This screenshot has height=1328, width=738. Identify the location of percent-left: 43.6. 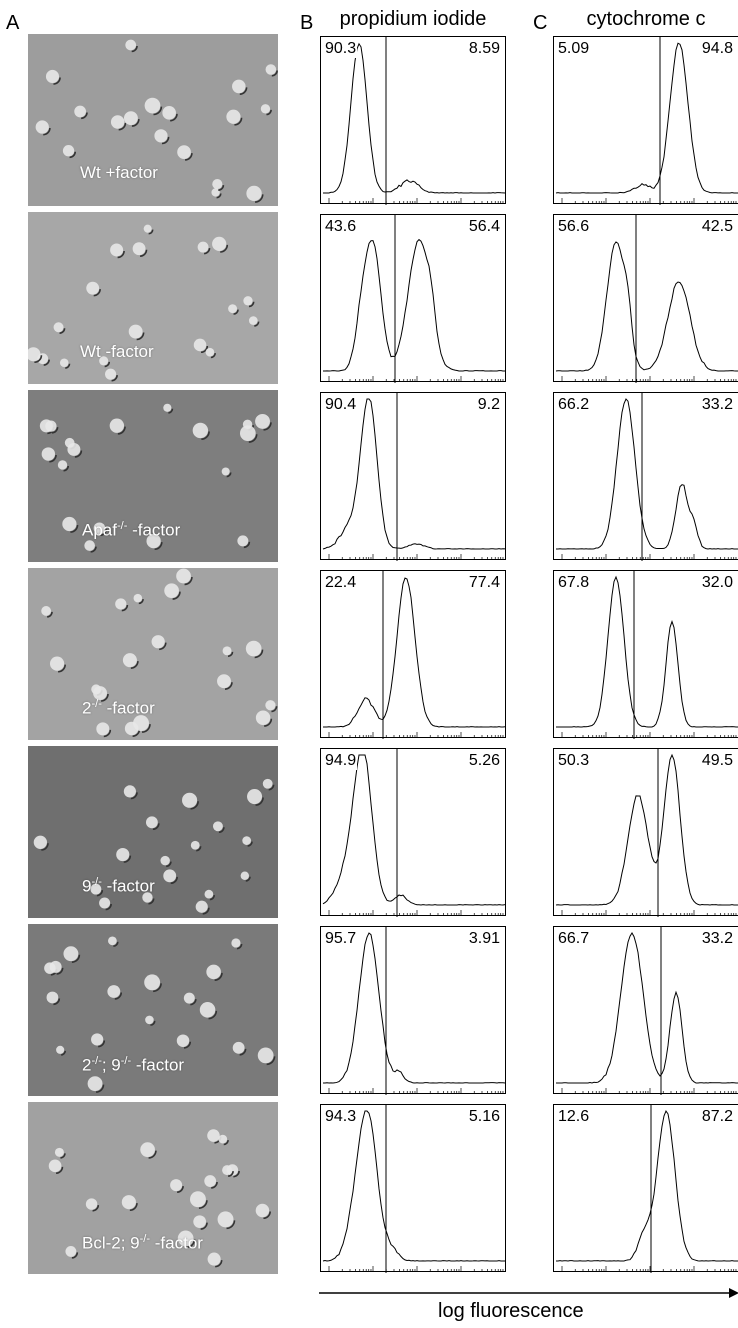
(341, 227).